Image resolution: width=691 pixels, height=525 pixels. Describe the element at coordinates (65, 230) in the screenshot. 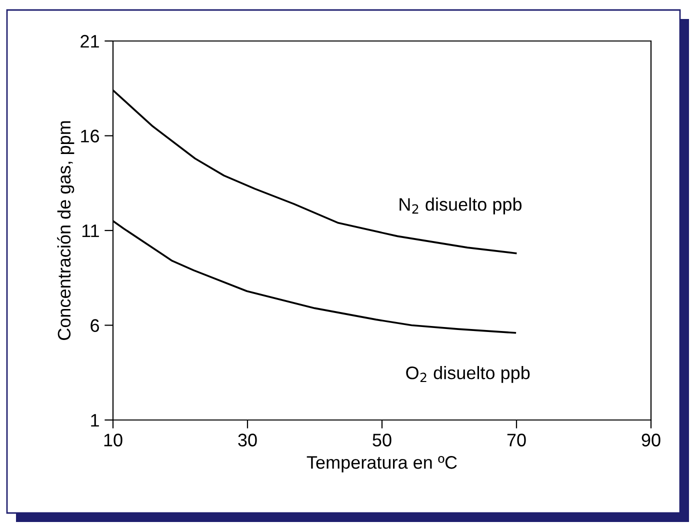

I see `y-axis-title: Concentración de gas, ppm` at that location.